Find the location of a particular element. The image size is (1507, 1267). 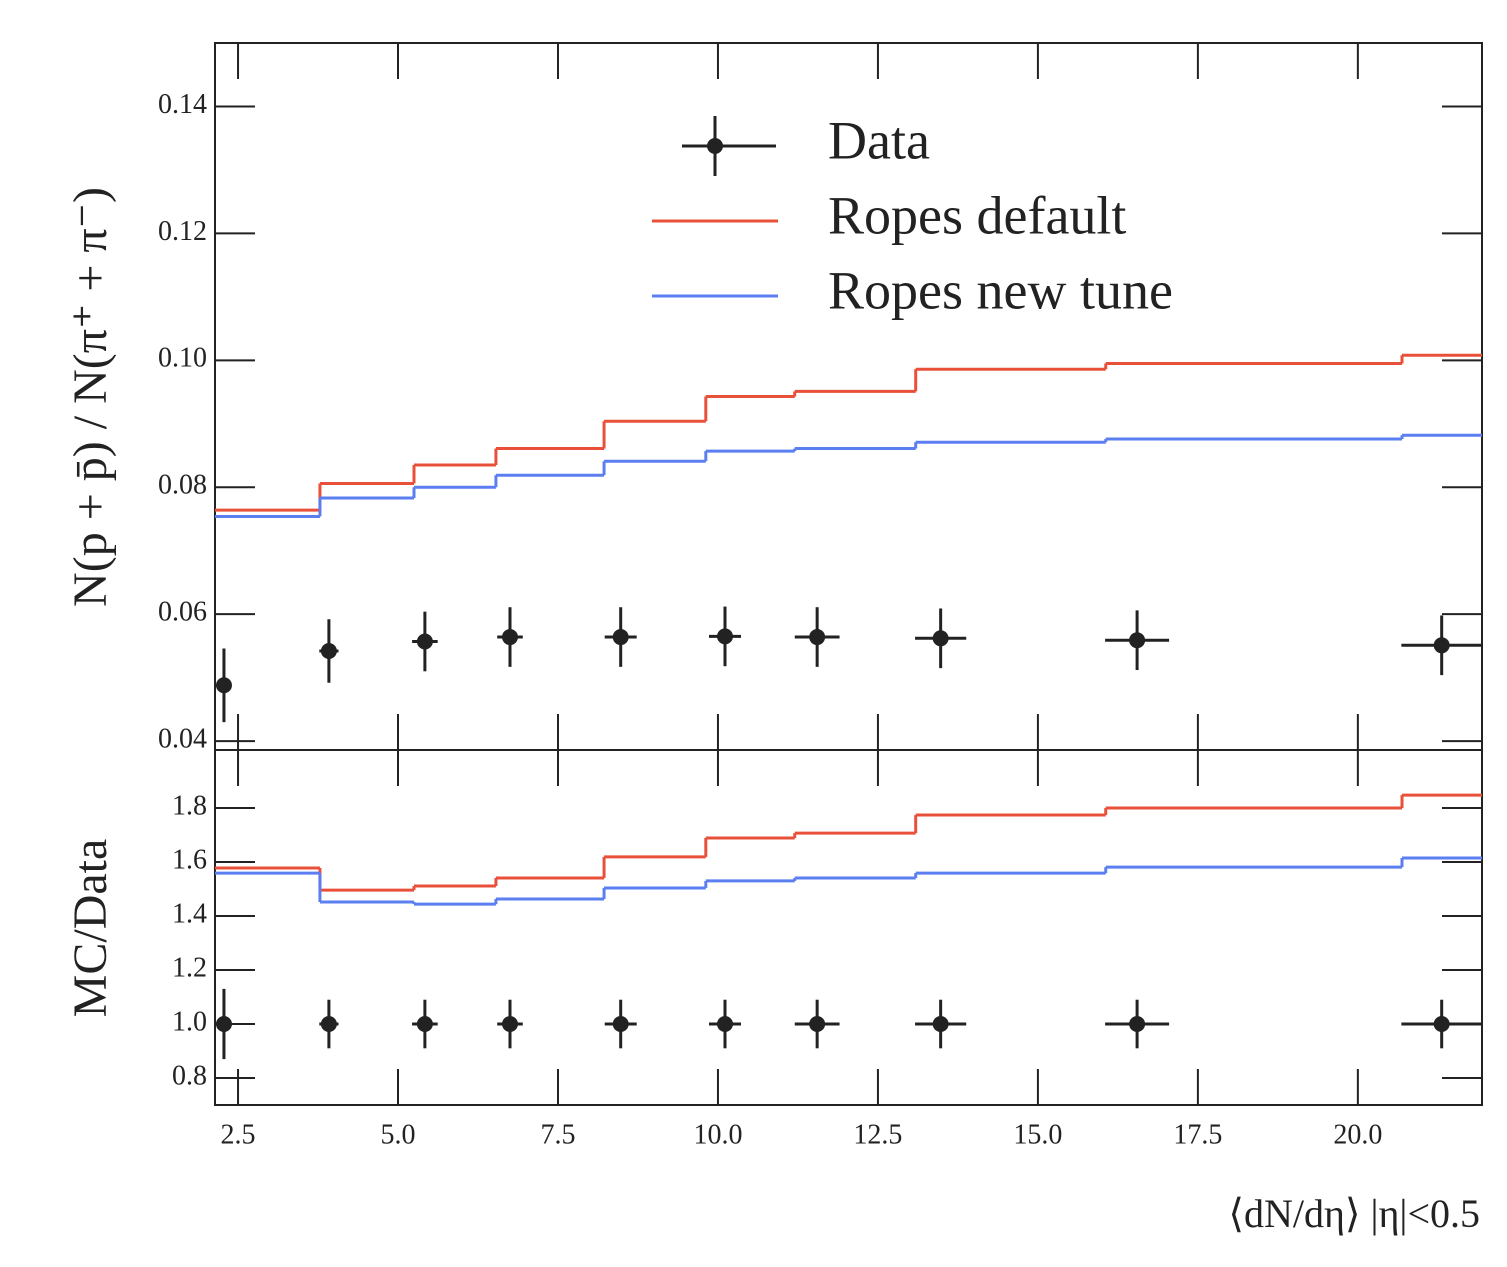

y-tick-label: 1.6 is located at coordinates (189, 859).